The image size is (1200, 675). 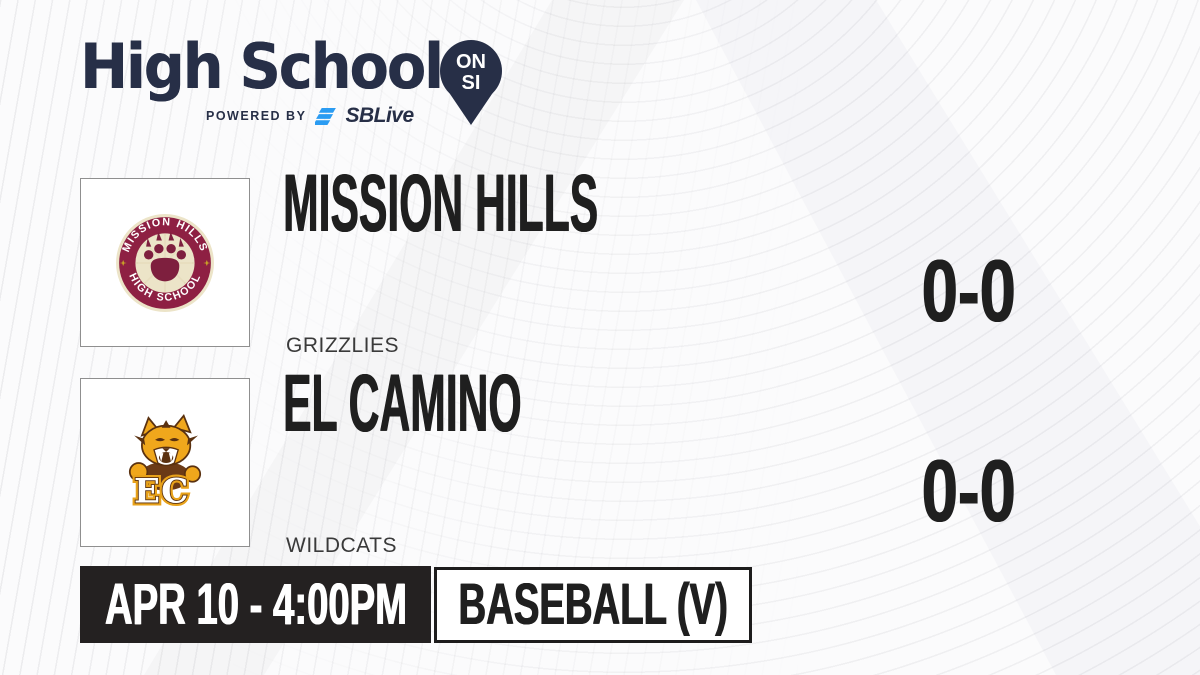 I want to click on game-datetime-bar: APR 10 - 4:00PM, so click(x=255, y=604).